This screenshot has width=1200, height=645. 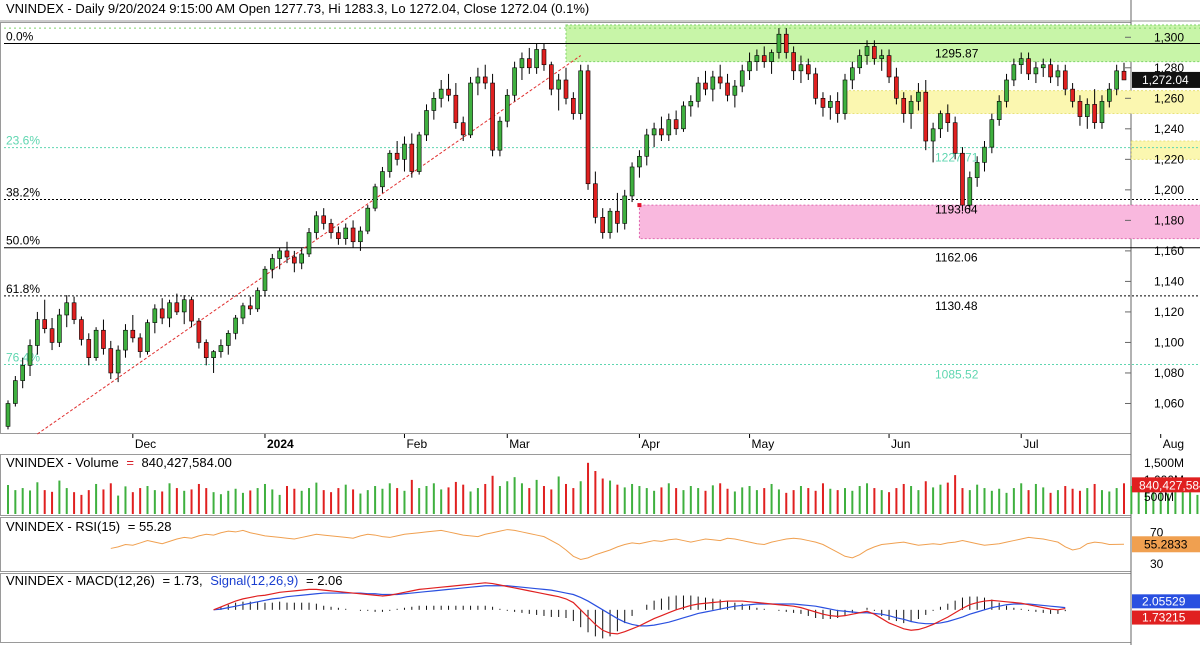 I want to click on price-tick-label: 1,160, so click(x=1169, y=251).